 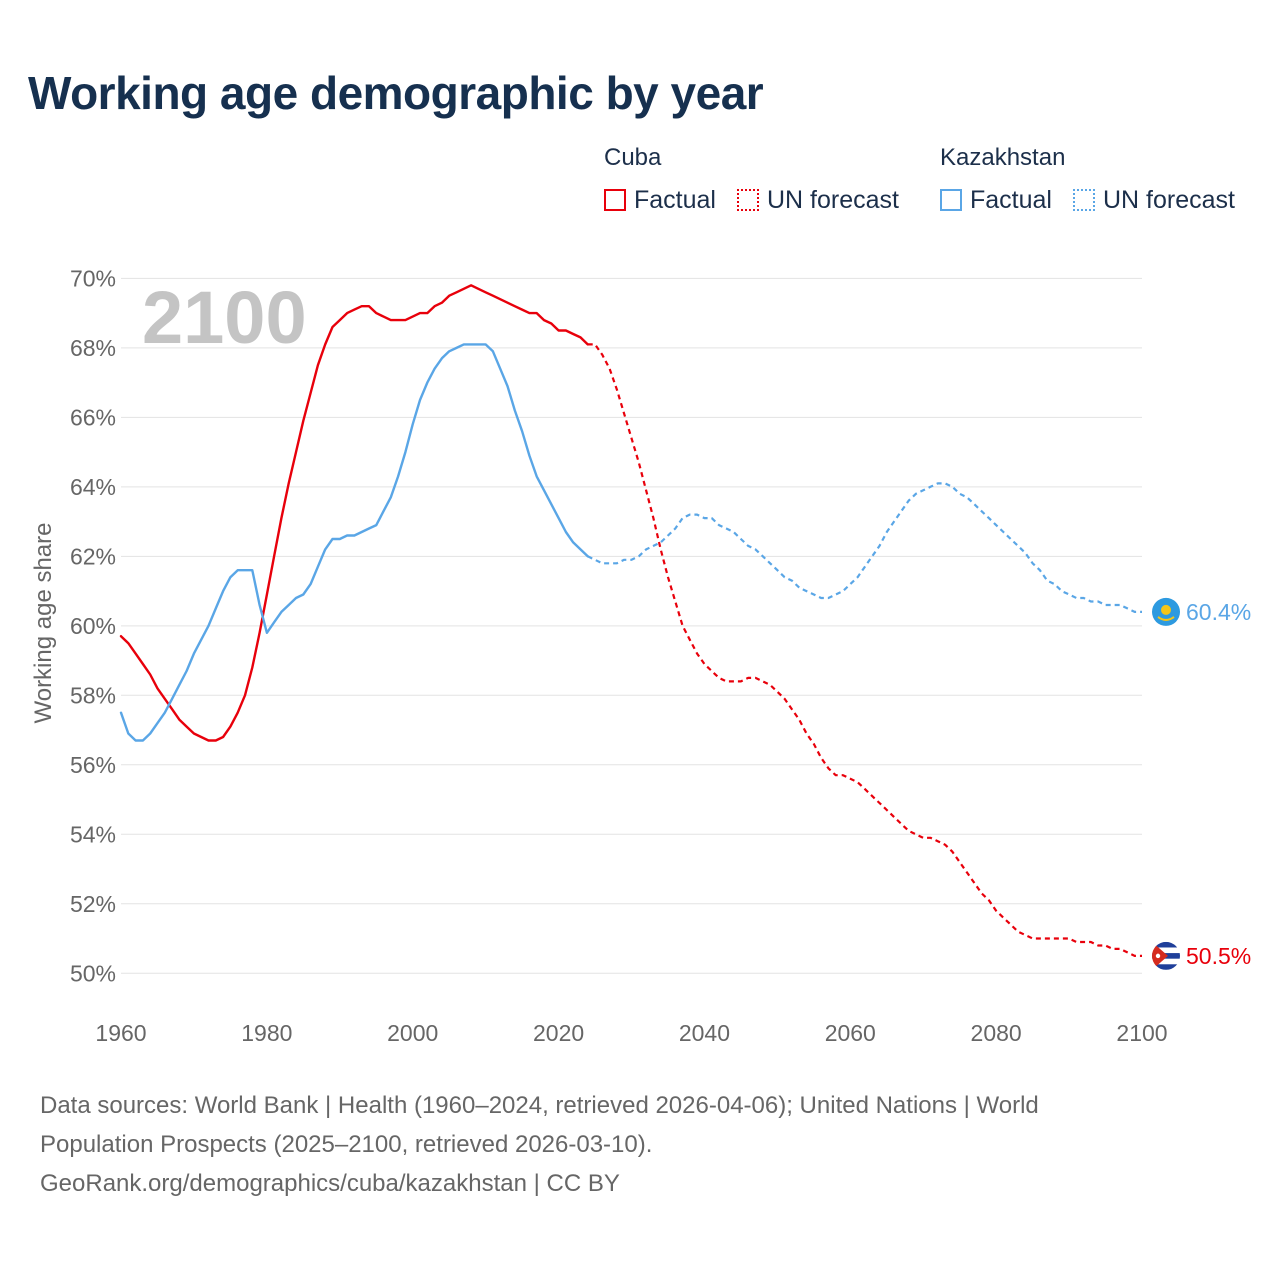 I want to click on legend-group-kazakhstan: Kazakhstan, so click(x=1003, y=157).